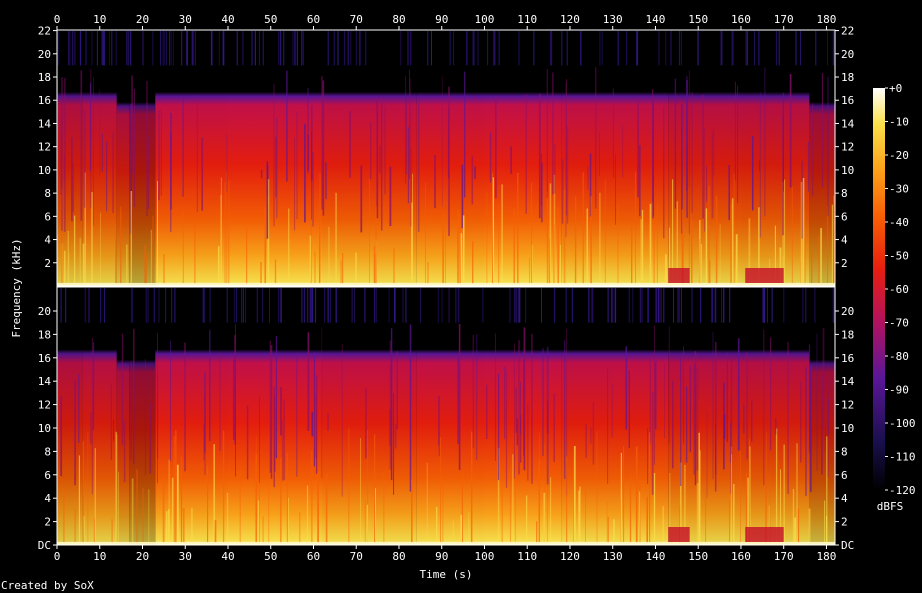 The image size is (922, 593). What do you see at coordinates (899, 122) in the screenshot?
I see `colorbar-tick-label: -10` at bounding box center [899, 122].